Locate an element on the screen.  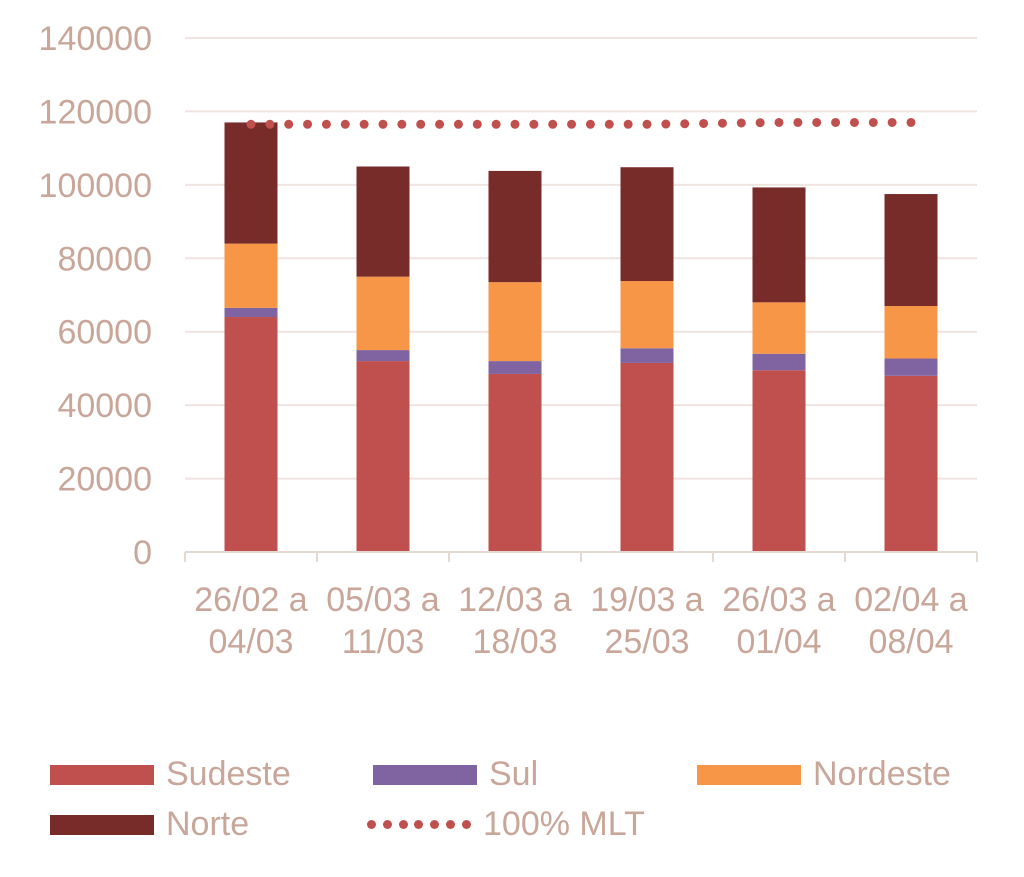
x-tick-label: 04/03 is located at coordinates (250, 642).